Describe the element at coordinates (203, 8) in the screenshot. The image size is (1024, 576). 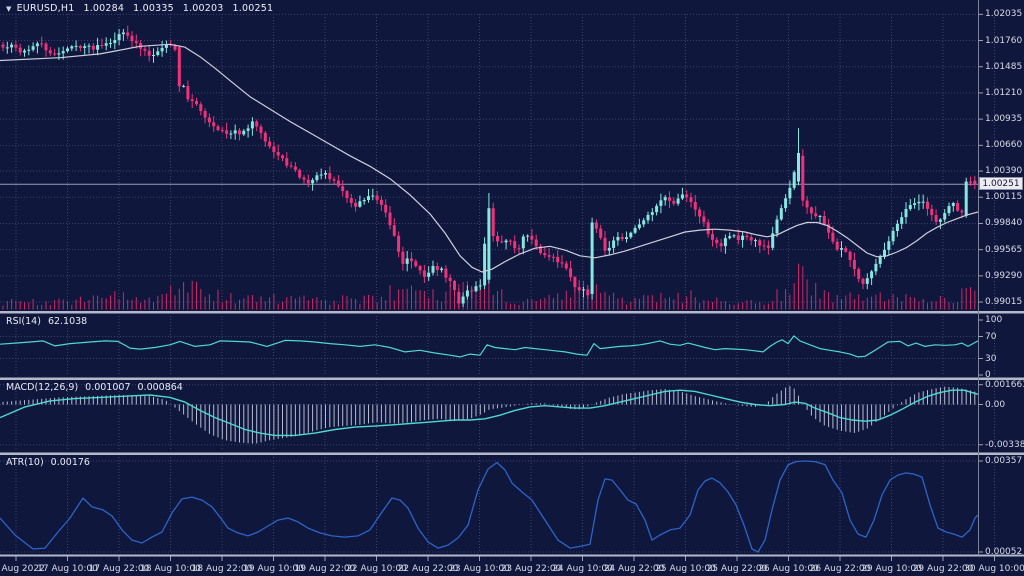
I see `ohlc-low: 1.00203` at that location.